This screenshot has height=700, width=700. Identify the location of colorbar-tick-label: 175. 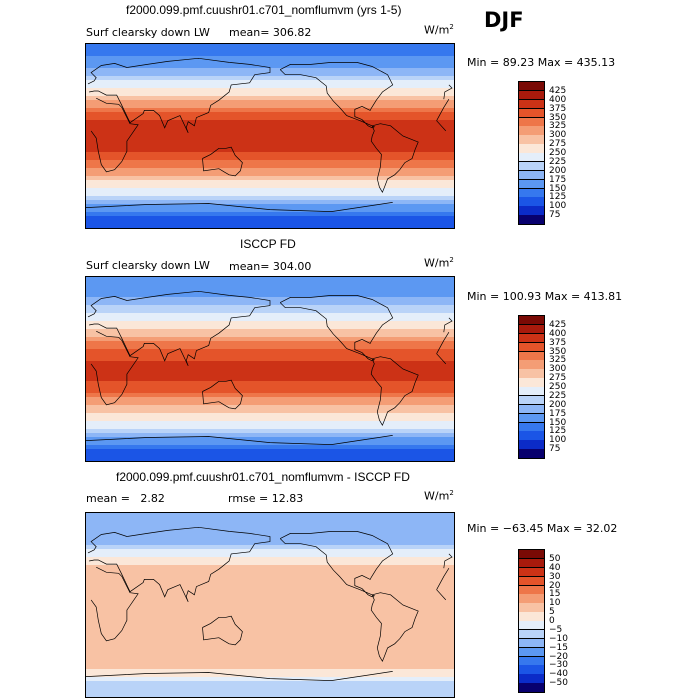
(558, 179).